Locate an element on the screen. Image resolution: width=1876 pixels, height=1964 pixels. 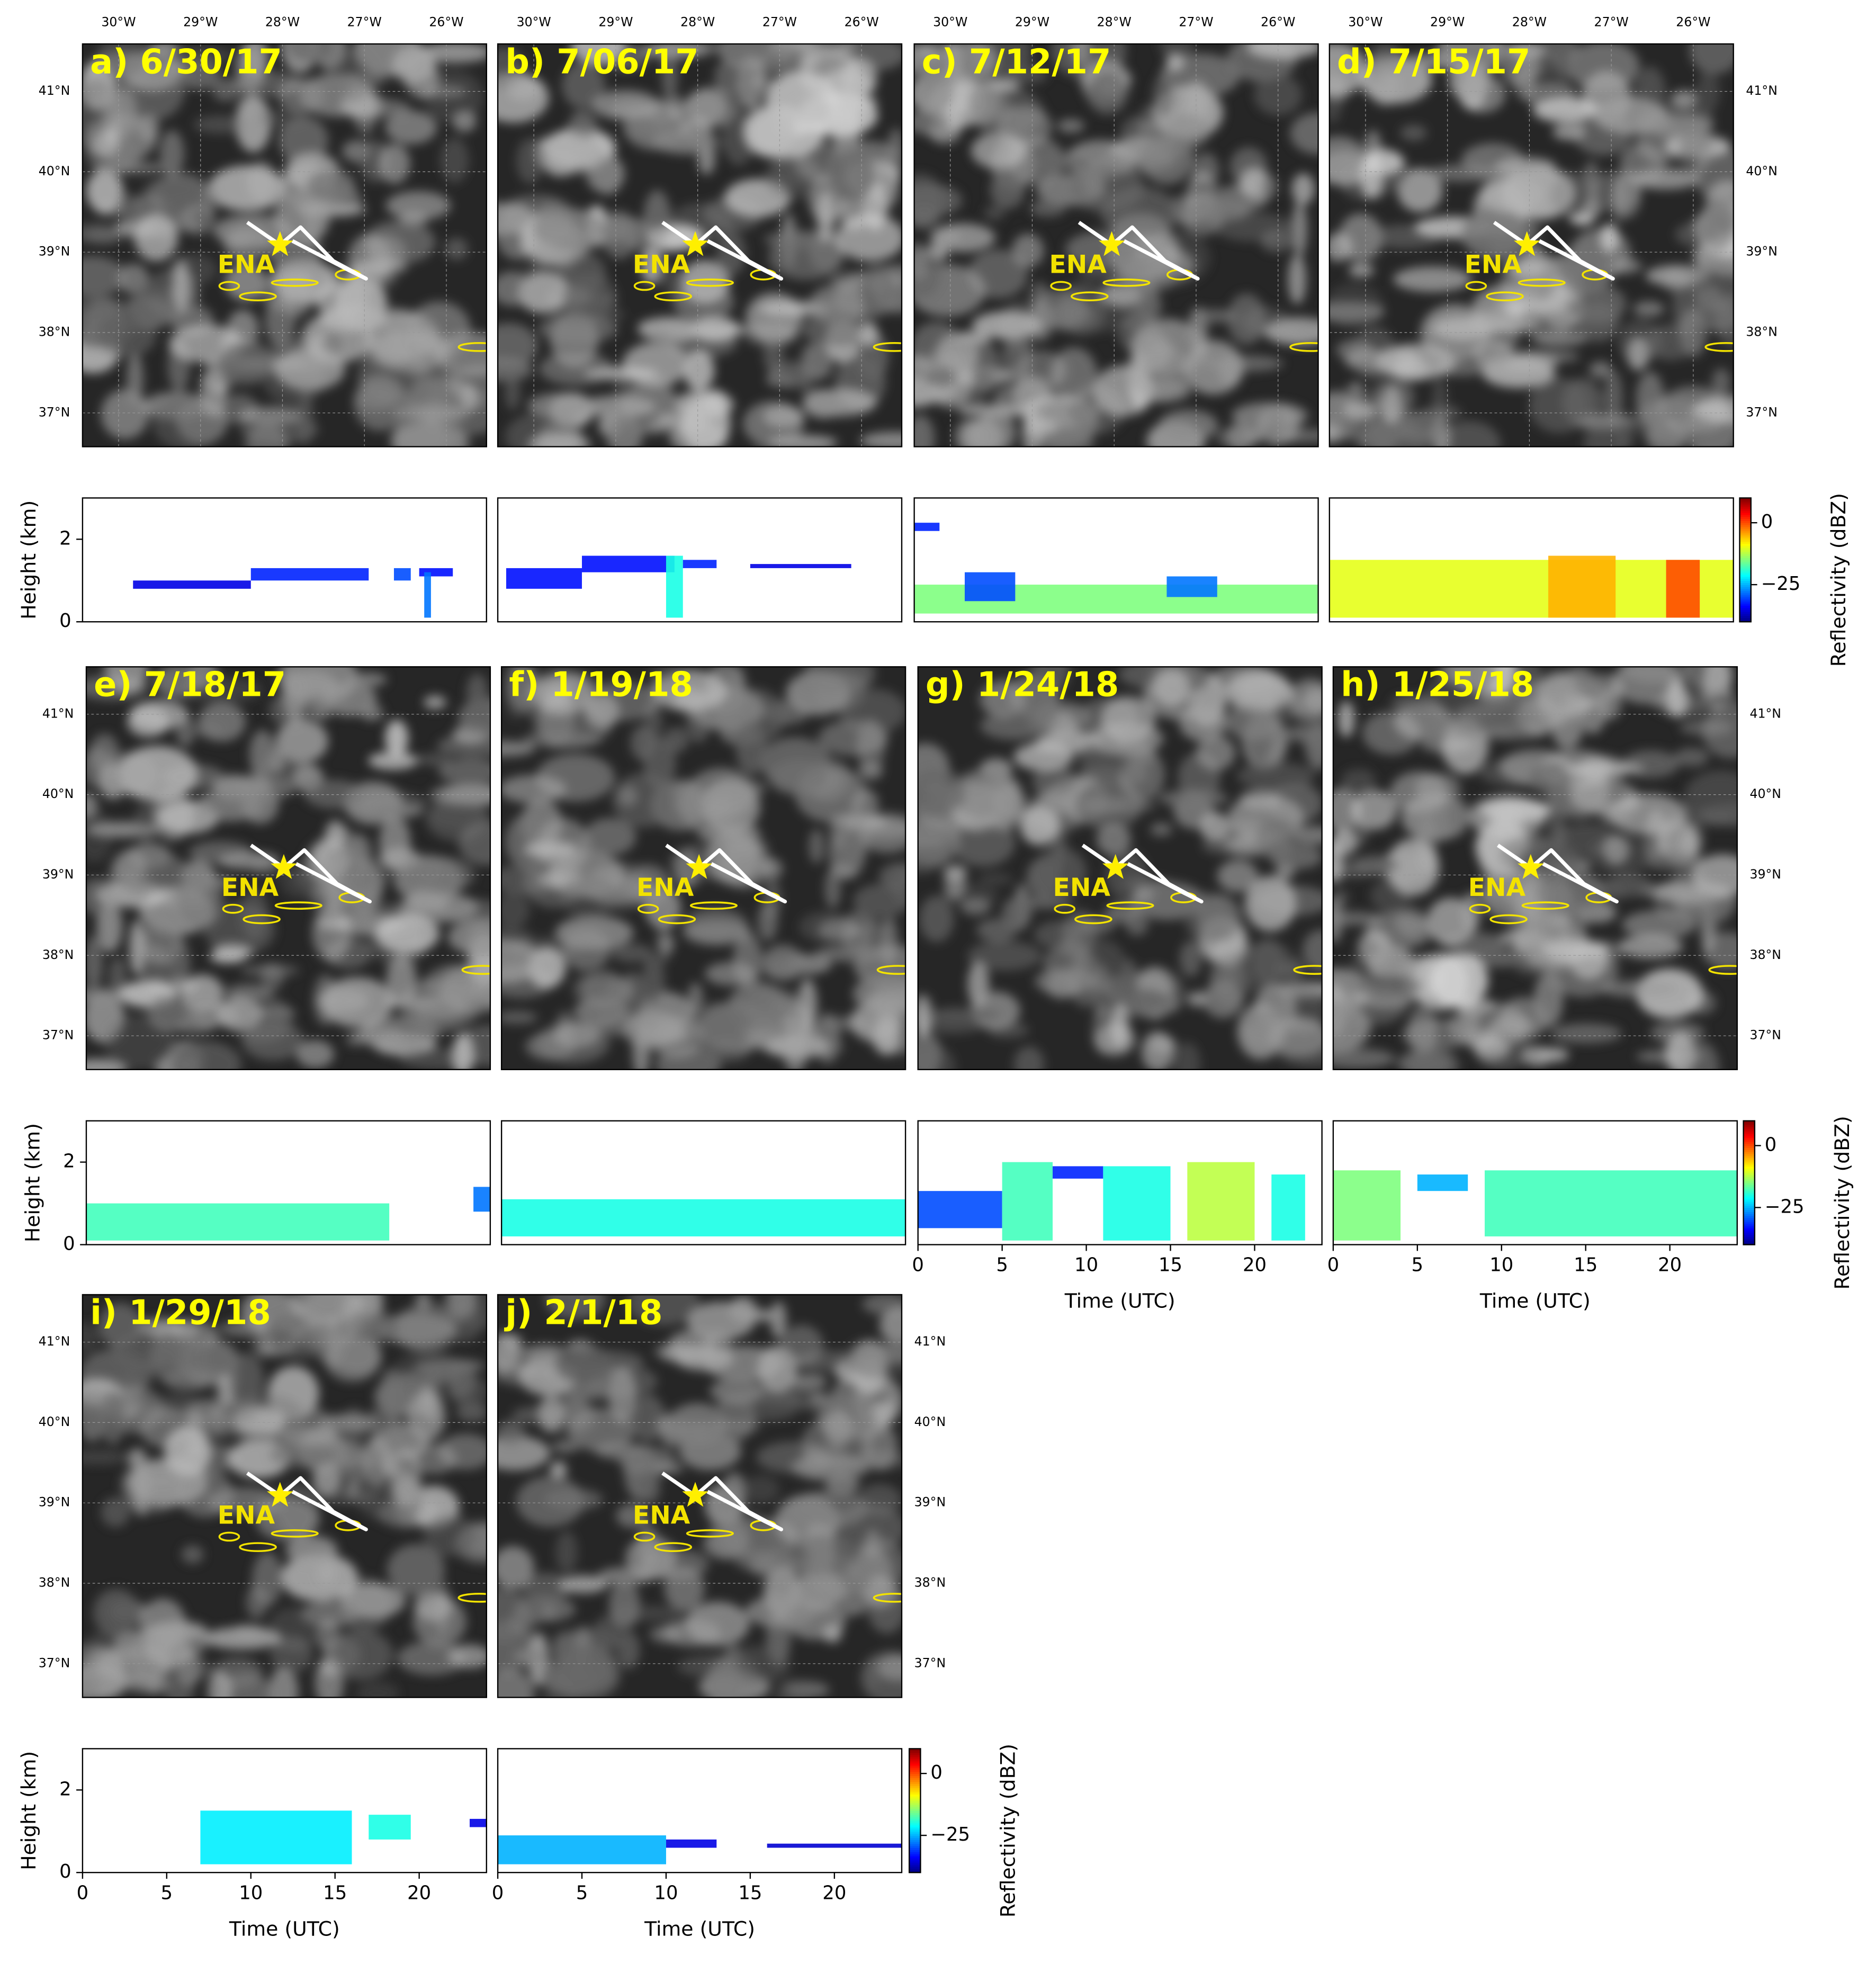
y-axis-label: Height (km) is located at coordinates (28, 1810).